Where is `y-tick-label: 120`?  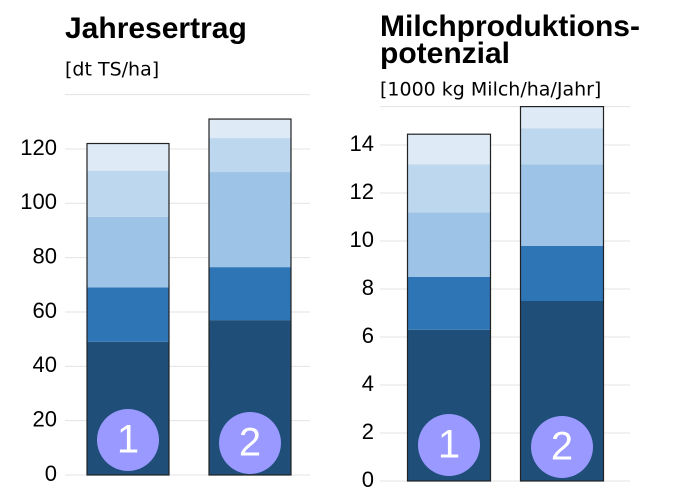
y-tick-label: 120 is located at coordinates (38, 147).